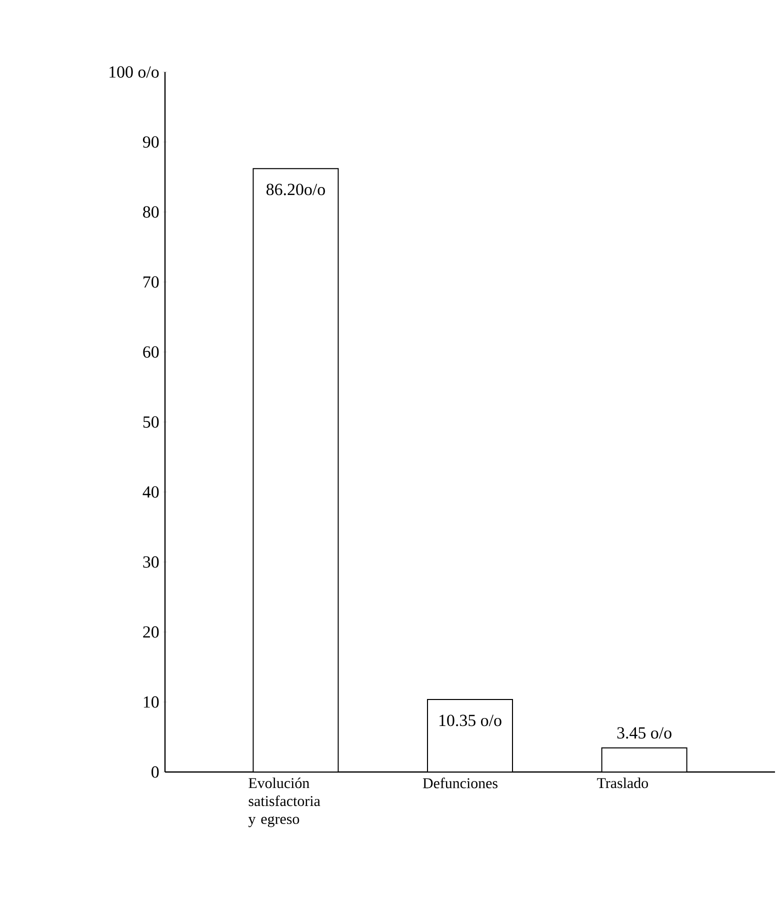 This screenshot has height=905, width=782. Describe the element at coordinates (151, 702) in the screenshot. I see `y-tick-label: 10` at that location.